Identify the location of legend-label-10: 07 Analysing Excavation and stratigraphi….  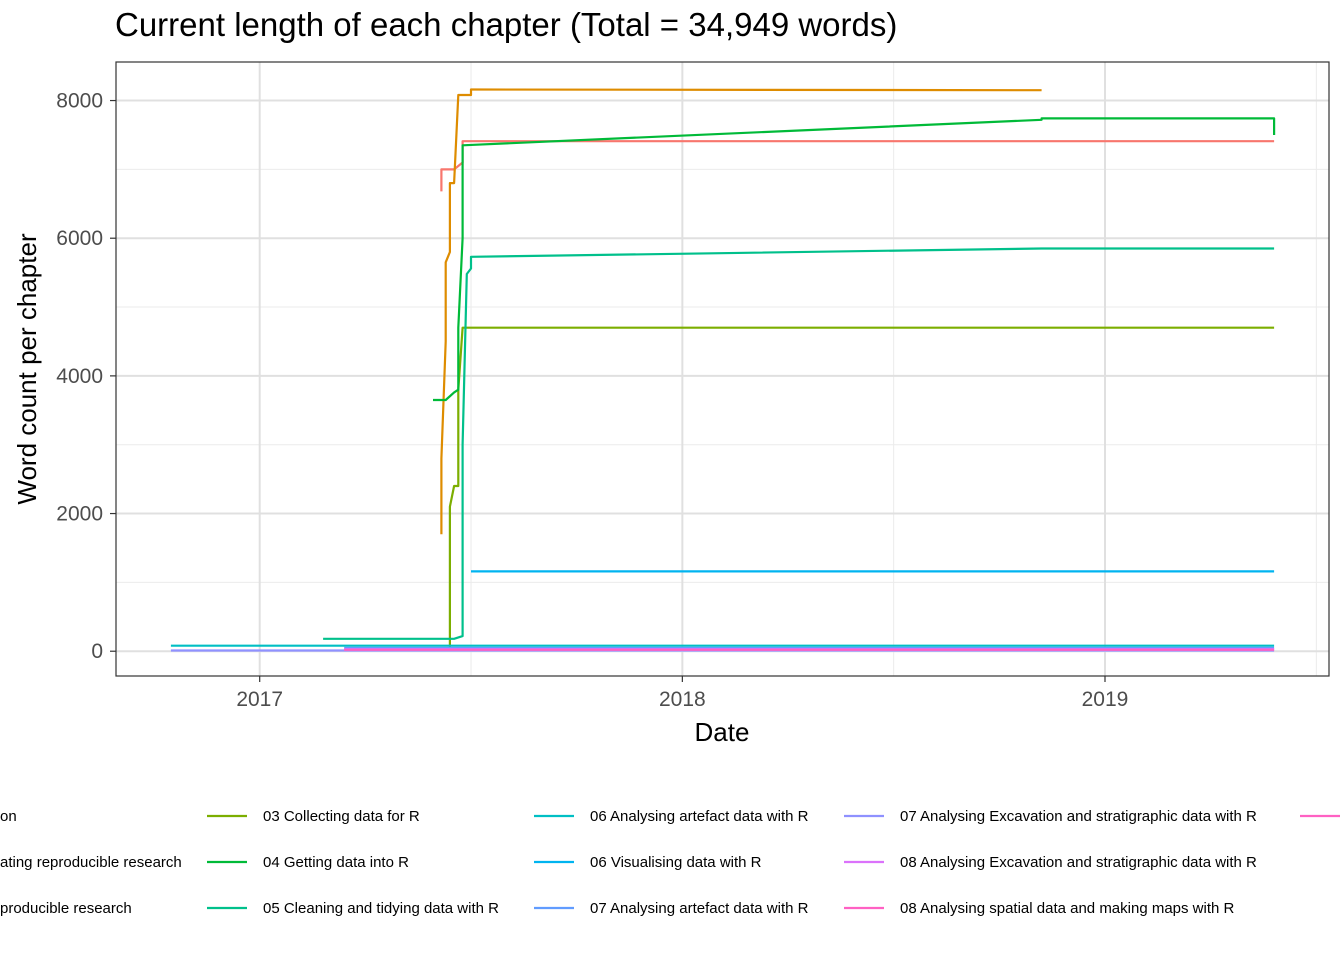
(1078, 816).